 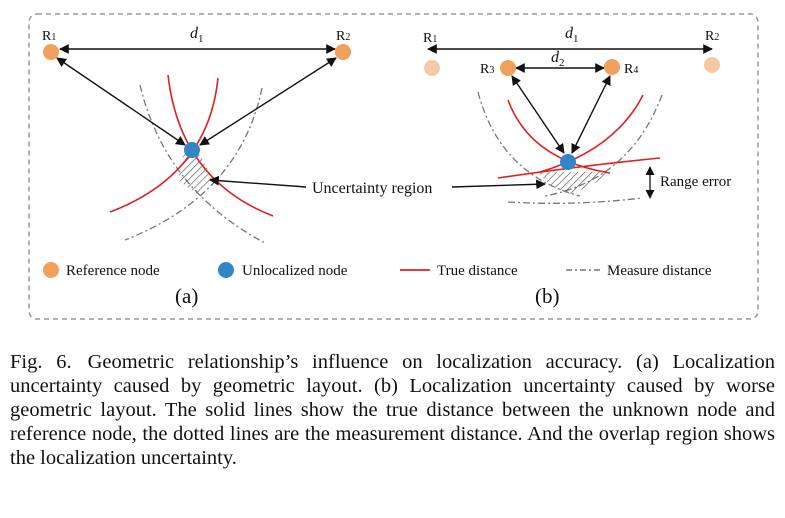 I want to click on d1-label-b: d1, so click(x=572, y=35).